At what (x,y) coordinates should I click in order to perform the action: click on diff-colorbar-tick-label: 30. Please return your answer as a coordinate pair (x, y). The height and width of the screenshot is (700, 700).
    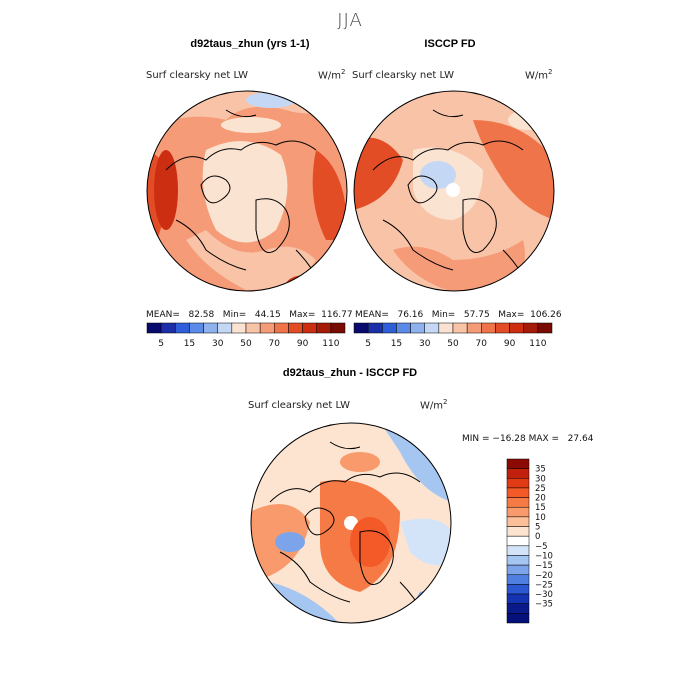
    Looking at the image, I should click on (540, 479).